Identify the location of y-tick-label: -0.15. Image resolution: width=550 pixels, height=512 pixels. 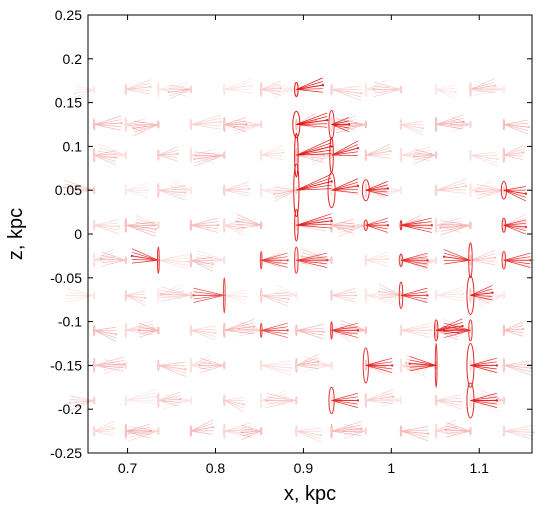
(66, 365).